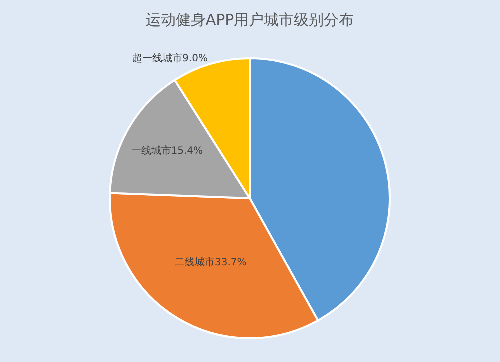  What do you see at coordinates (170, 58) in the screenshot?
I see `slice-label: 超一线城市9.0%` at bounding box center [170, 58].